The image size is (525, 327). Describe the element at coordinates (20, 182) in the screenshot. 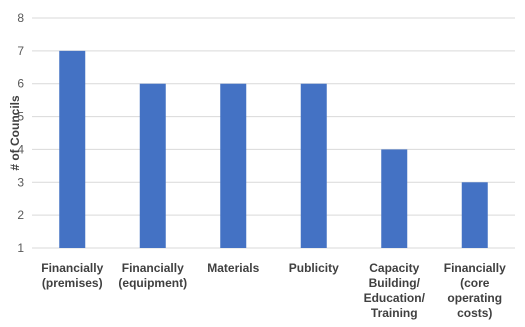

I see `y-tick-label: 3` at that location.